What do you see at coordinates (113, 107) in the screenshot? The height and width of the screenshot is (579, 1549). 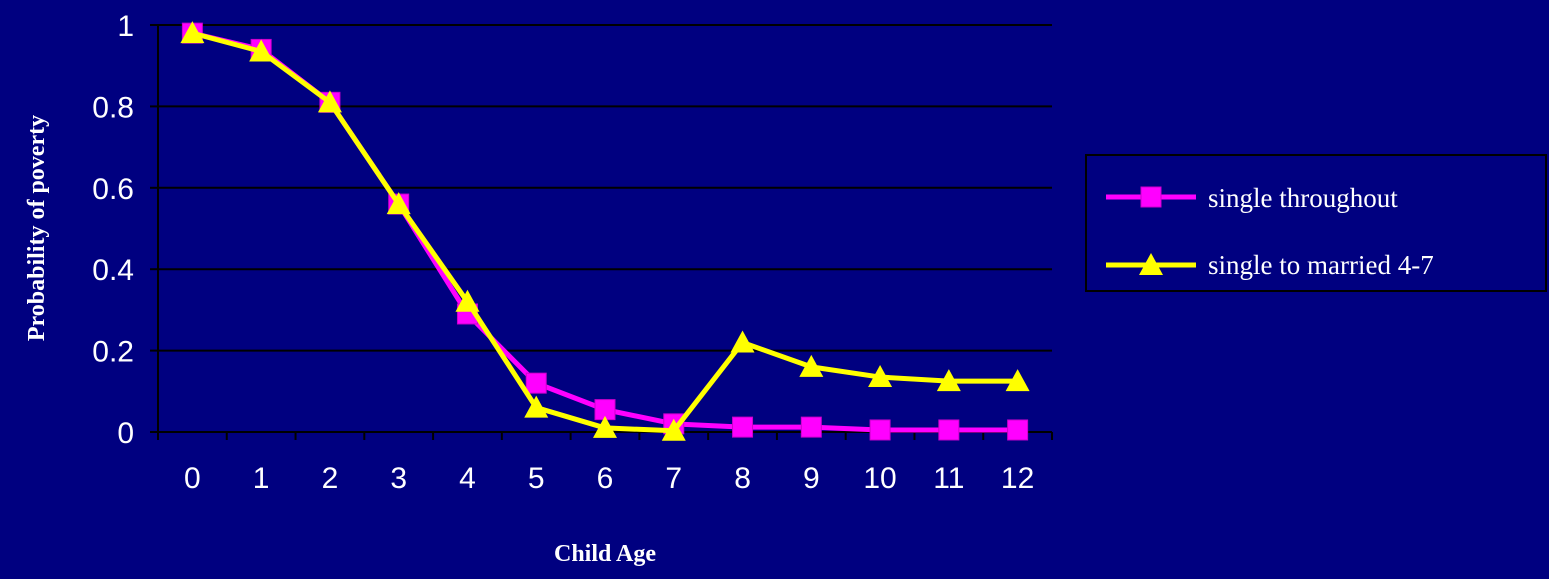 I see `y-tick-label: 0.8` at bounding box center [113, 107].